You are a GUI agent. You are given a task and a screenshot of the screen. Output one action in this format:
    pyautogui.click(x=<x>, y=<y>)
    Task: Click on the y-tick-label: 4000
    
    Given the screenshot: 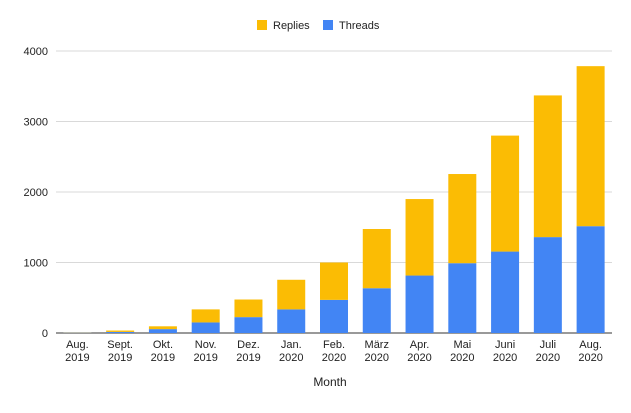 What is the action you would take?
    pyautogui.click(x=36, y=52)
    